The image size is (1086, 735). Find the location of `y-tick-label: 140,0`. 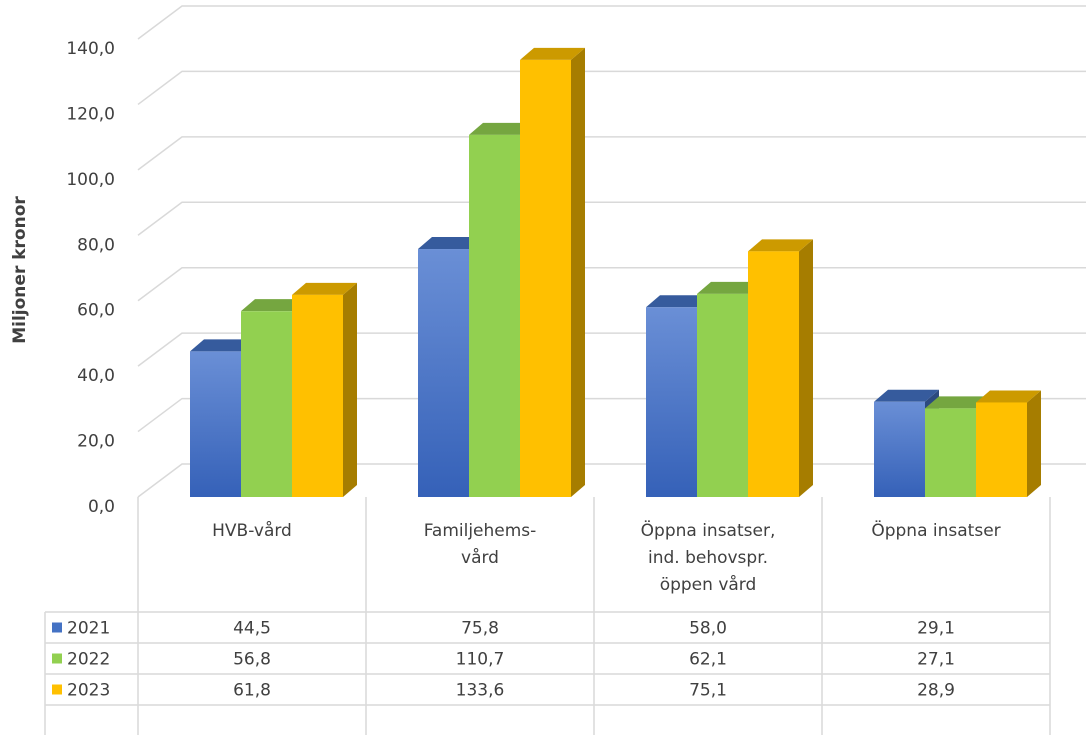

y-tick-label: 140,0 is located at coordinates (90, 49).